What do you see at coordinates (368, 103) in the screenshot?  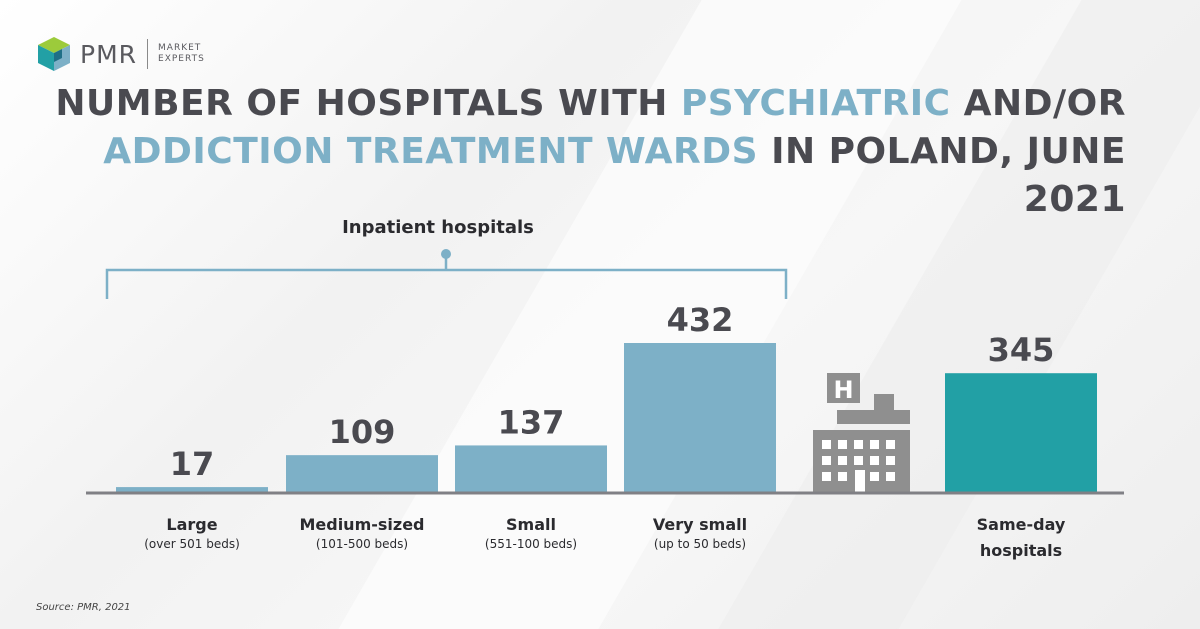 I see `title-part1: NUMBER OF HOSPITALS WITH` at bounding box center [368, 103].